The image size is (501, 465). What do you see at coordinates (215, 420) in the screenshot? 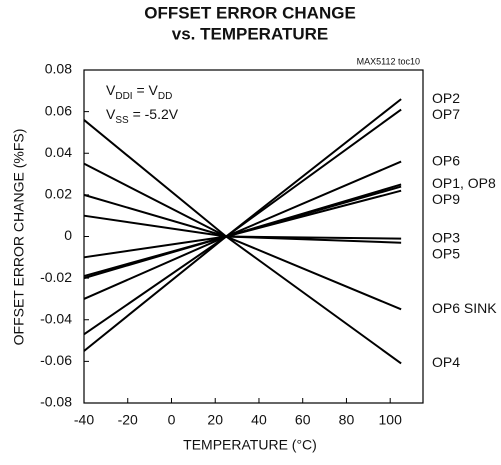
I see `x-tick-label: 20` at bounding box center [215, 420].